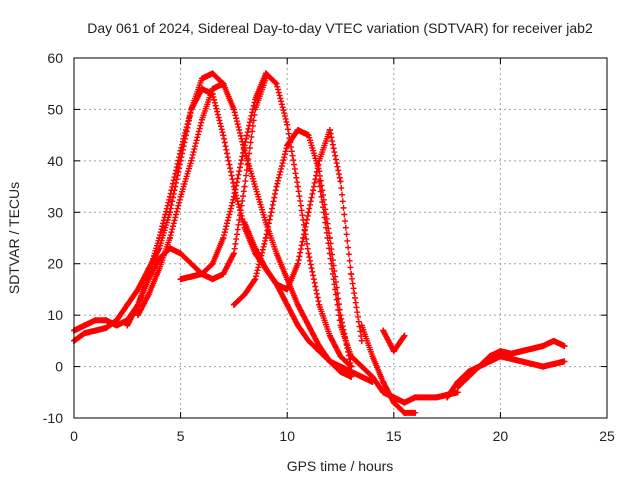 The height and width of the screenshot is (480, 640). Describe the element at coordinates (55, 264) in the screenshot. I see `y-tick-label: 20` at that location.